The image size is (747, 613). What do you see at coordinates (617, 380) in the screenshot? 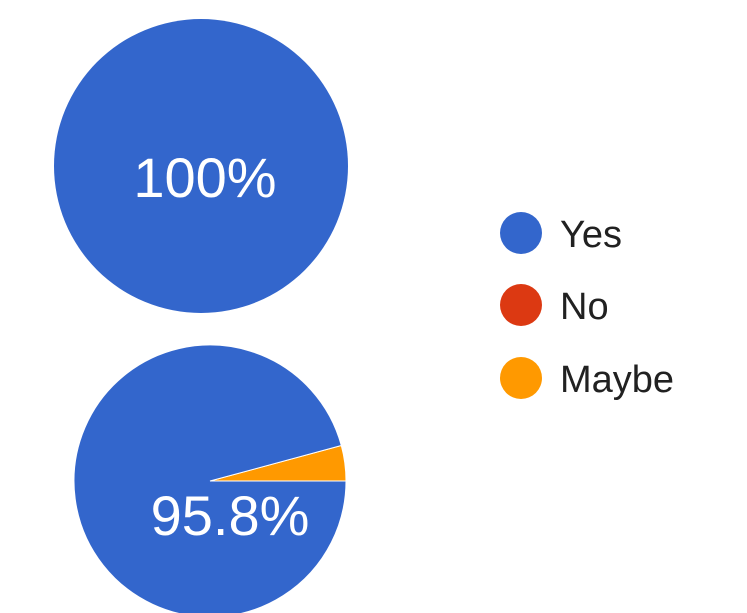
I see `legend-label-maybe: Maybe` at bounding box center [617, 380].